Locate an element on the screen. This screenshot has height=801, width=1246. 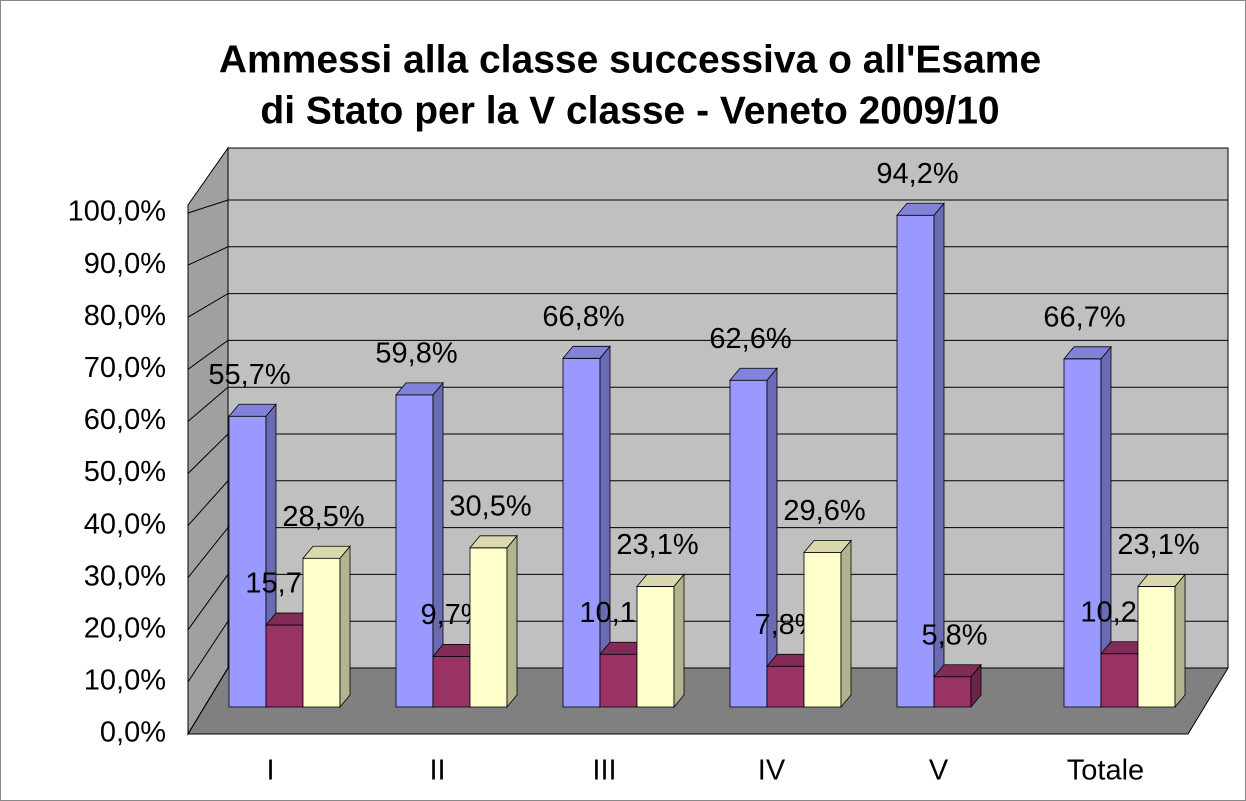
y-tick-label: 50,0% is located at coordinates (125, 472).